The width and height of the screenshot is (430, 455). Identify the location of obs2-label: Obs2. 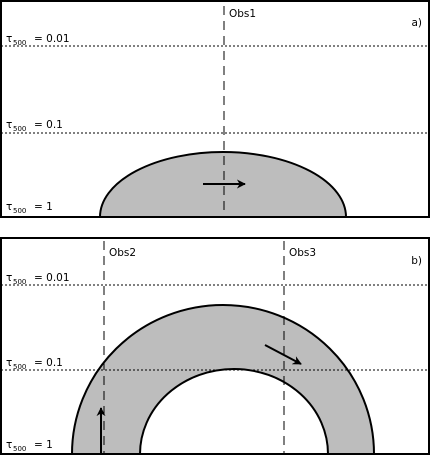
(122, 253).